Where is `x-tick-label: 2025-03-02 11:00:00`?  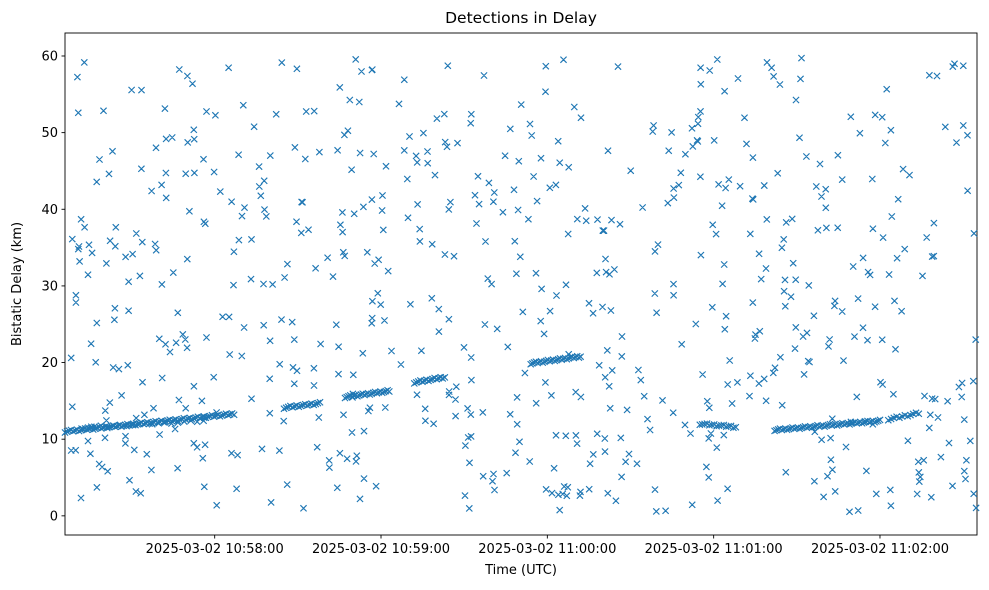 x-tick-label: 2025-03-02 11:00:00 is located at coordinates (547, 549).